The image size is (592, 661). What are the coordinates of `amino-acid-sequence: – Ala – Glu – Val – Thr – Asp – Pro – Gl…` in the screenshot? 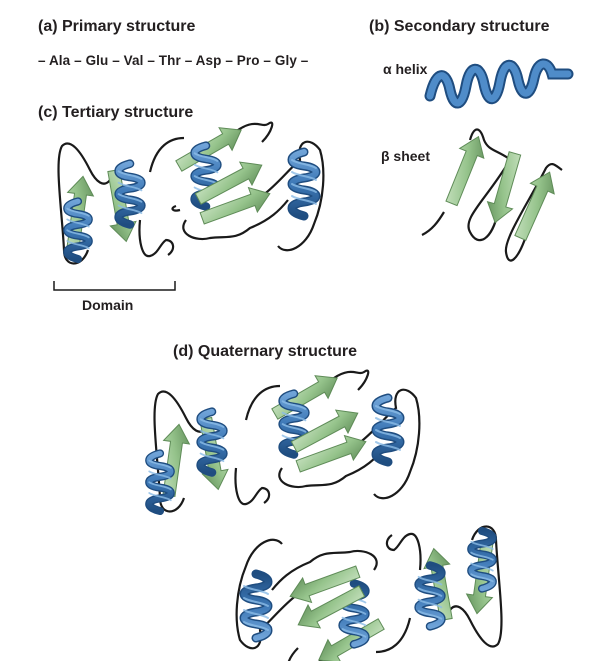 It's located at (173, 60).